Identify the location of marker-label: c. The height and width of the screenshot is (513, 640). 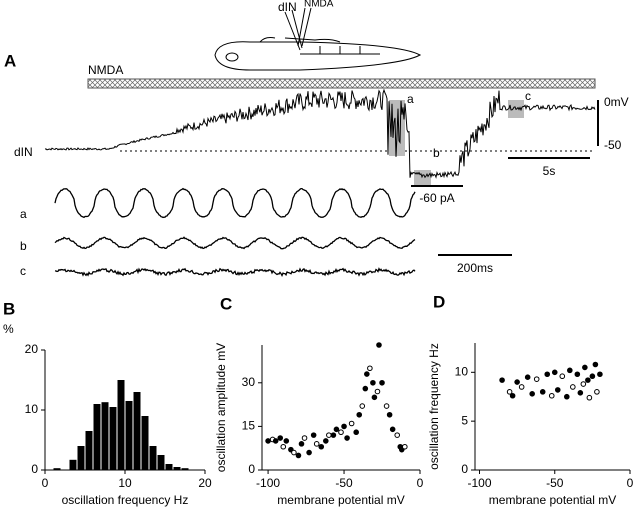
(528, 96).